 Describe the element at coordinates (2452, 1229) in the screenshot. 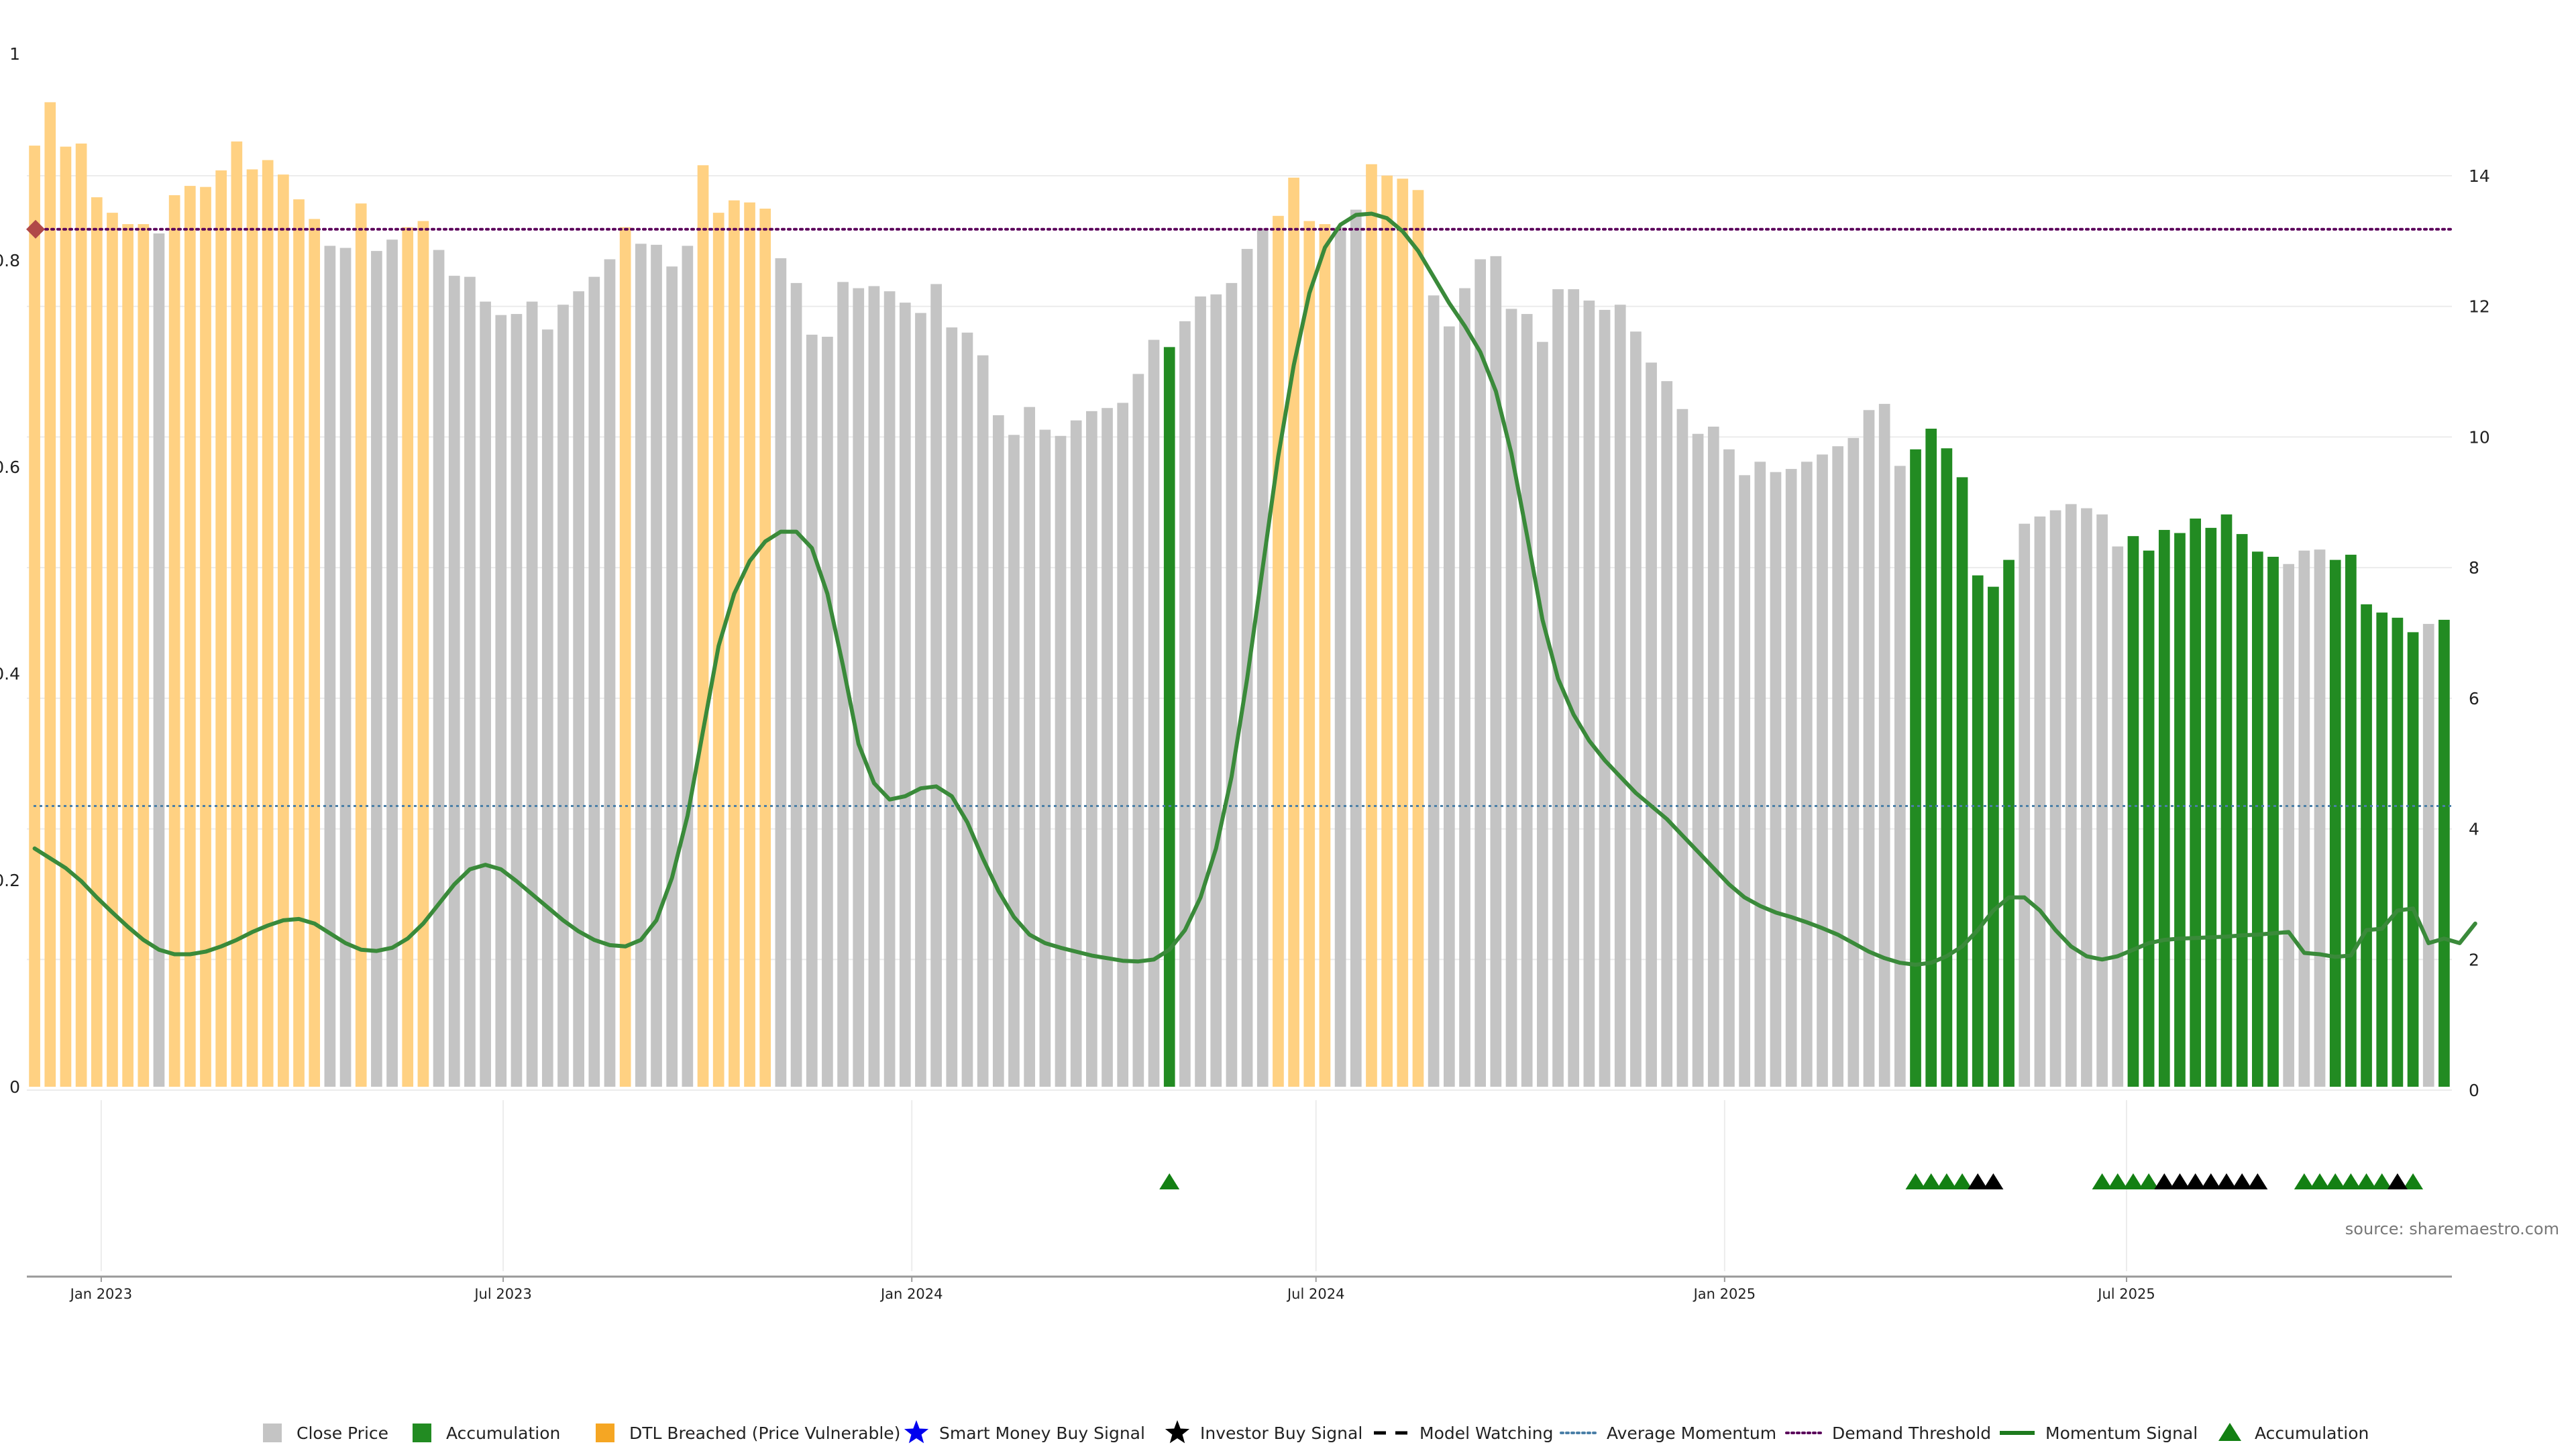

I see `source-label: source: sharemaestro.com` at that location.